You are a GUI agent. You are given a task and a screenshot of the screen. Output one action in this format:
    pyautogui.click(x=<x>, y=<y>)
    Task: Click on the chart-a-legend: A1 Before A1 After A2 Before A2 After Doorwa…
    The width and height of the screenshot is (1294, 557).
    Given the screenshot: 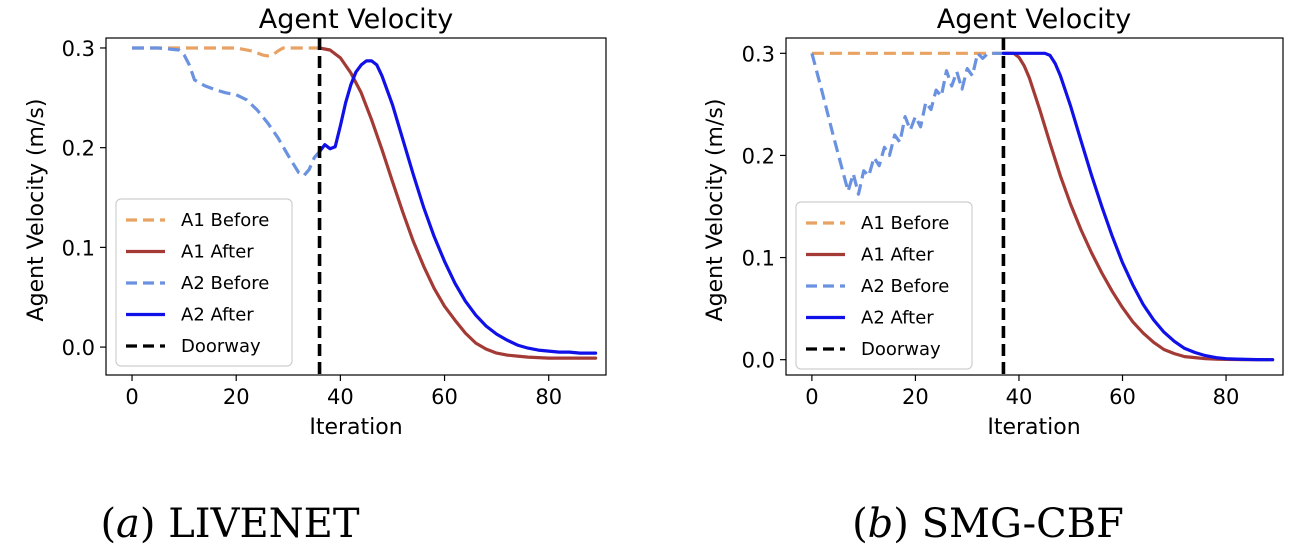 What is the action you would take?
    pyautogui.click(x=204, y=282)
    